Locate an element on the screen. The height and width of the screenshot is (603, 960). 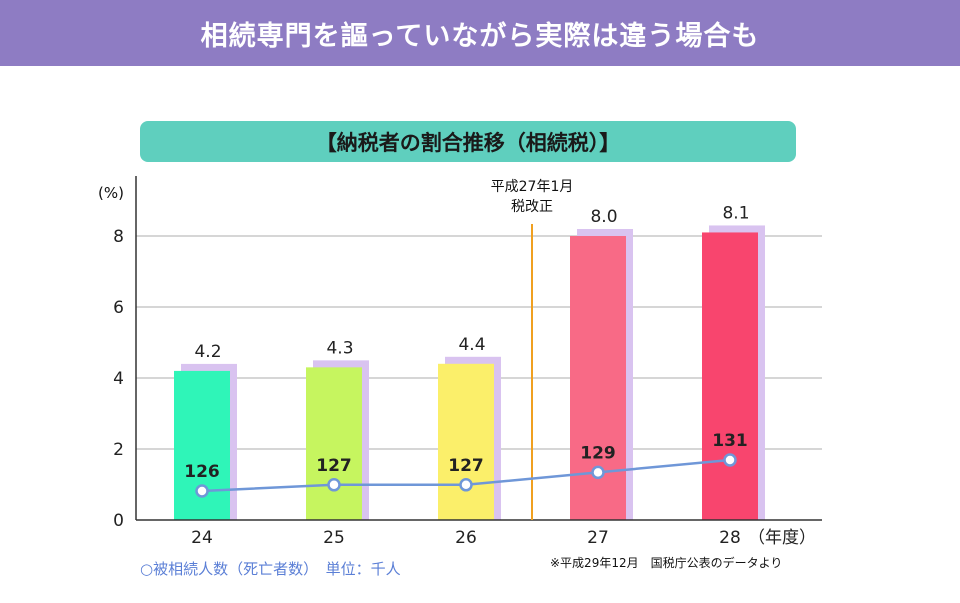
y-tick-label: 4 is located at coordinates (118, 379).